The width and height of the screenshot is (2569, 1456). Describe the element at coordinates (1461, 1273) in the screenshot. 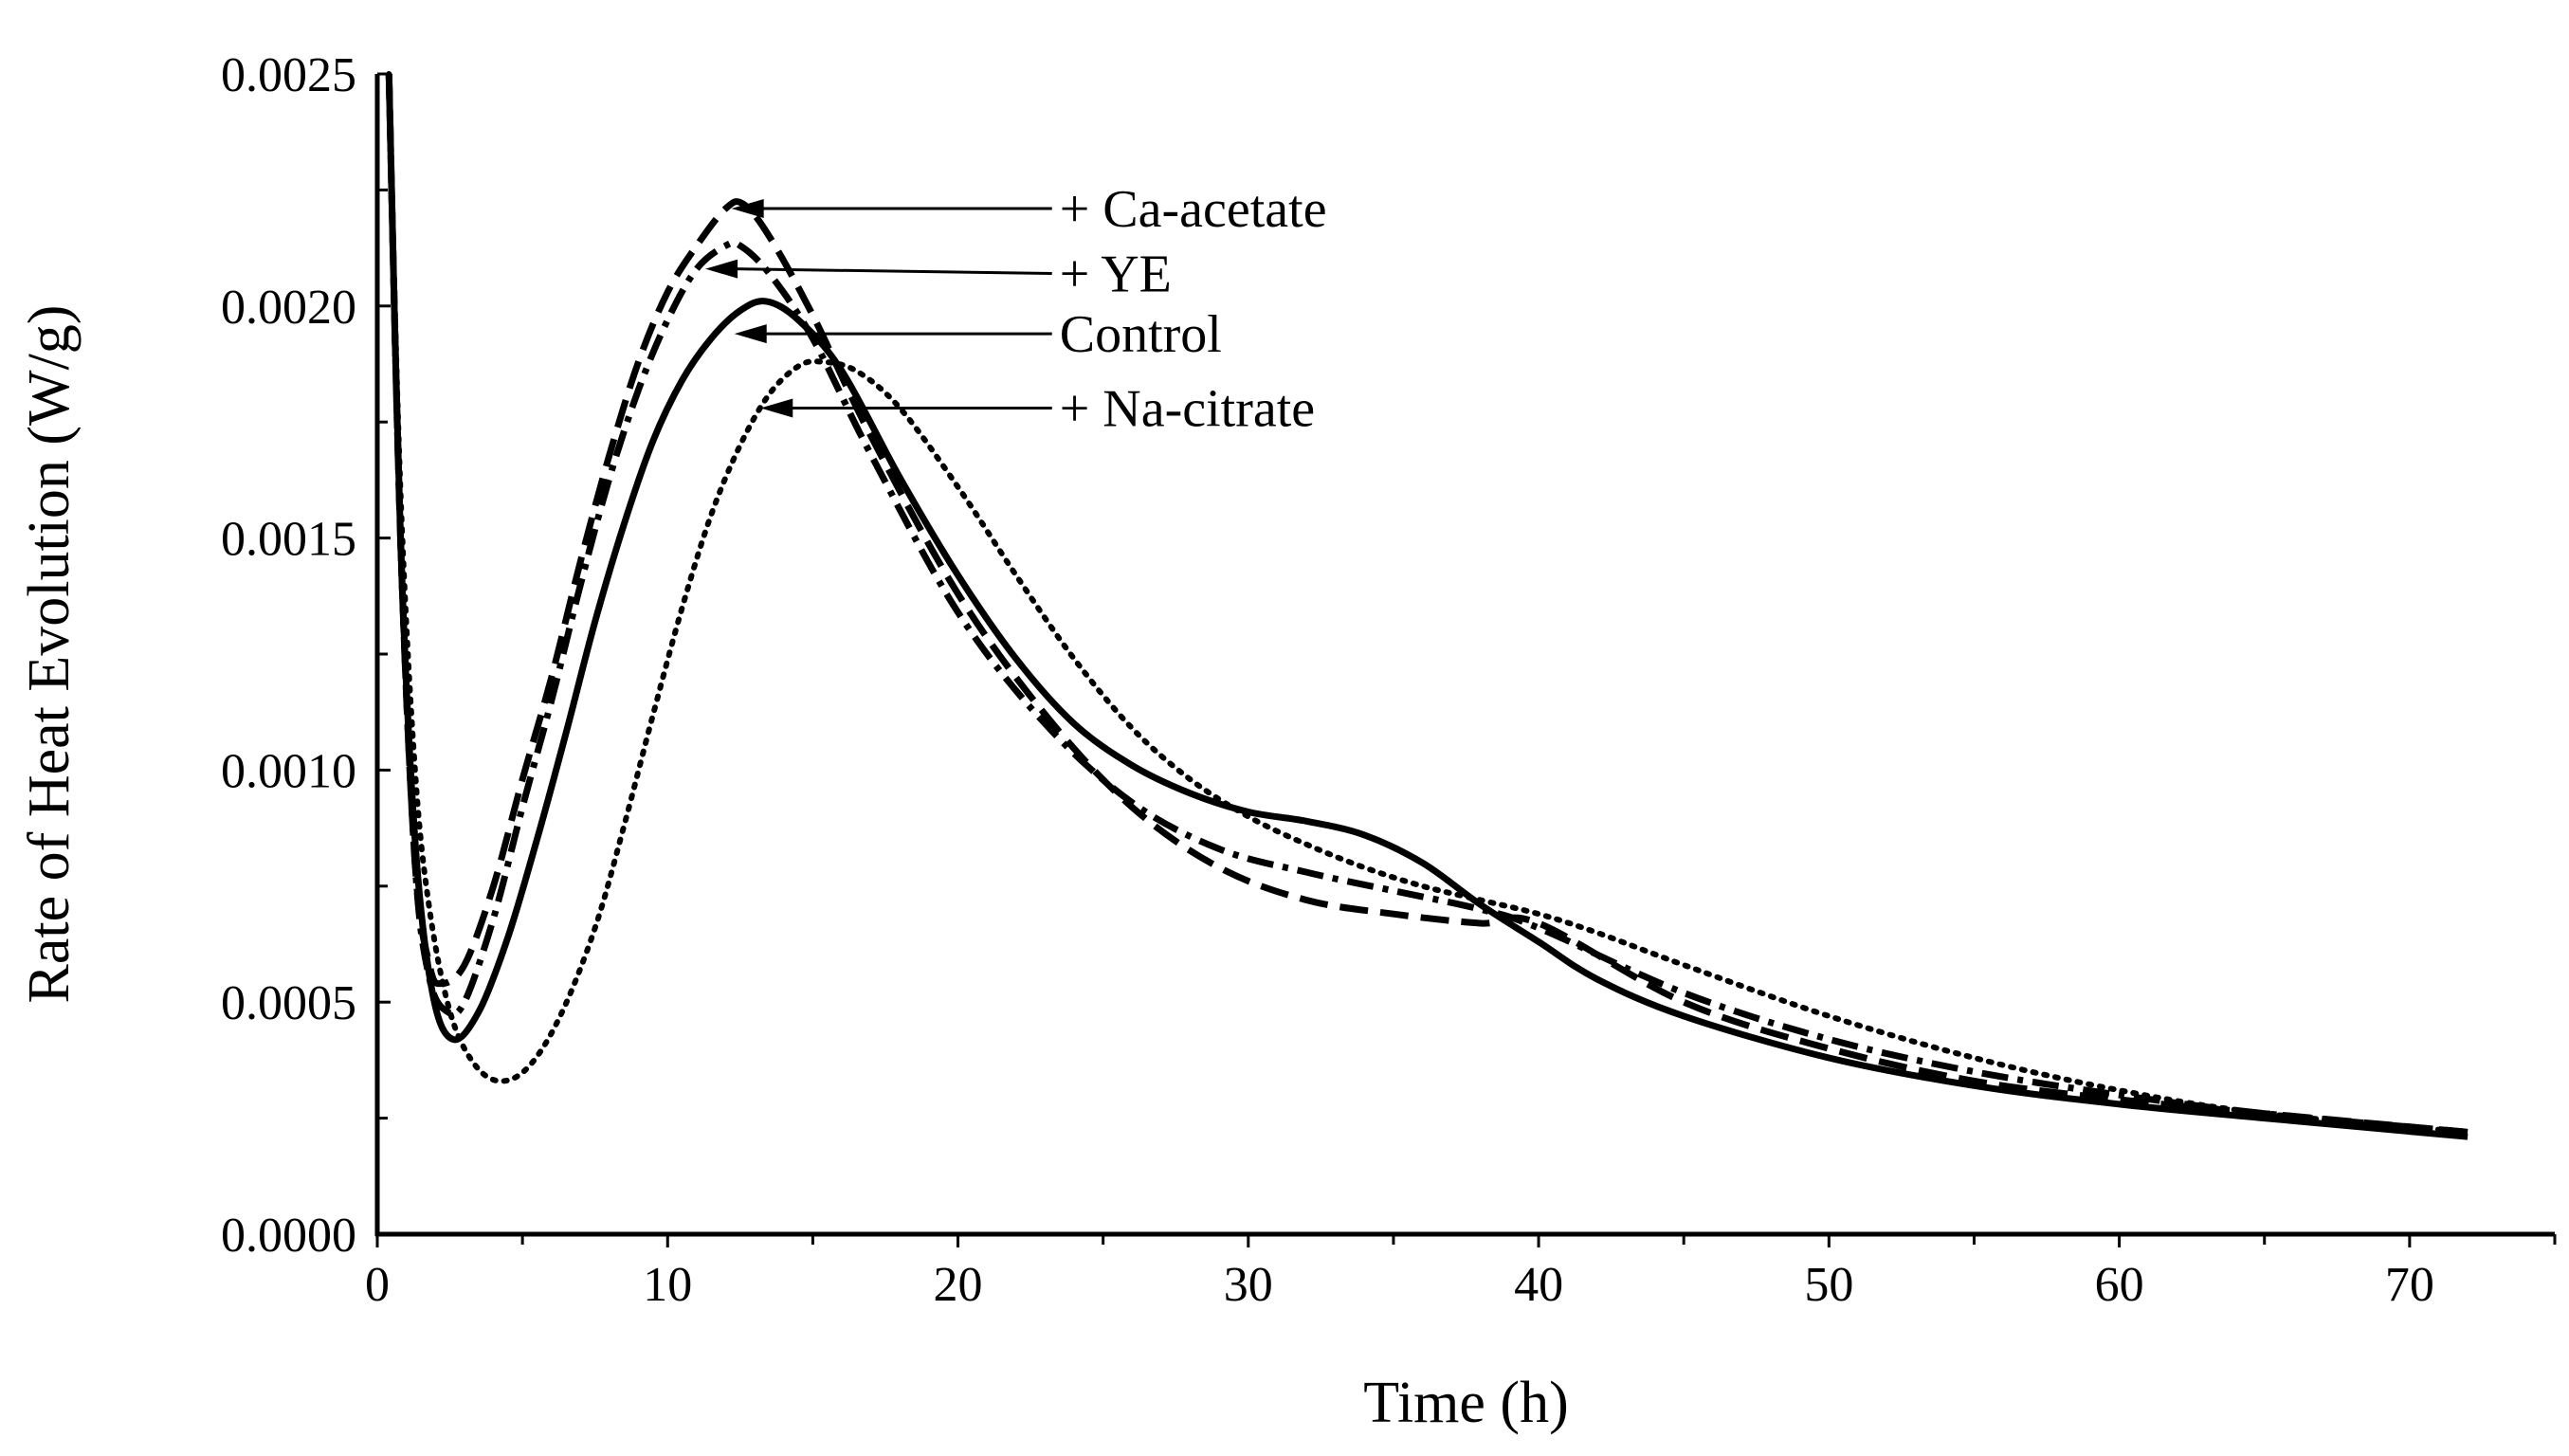

I see `x-ticks: 0 10 20 30 40 50 60 70` at that location.